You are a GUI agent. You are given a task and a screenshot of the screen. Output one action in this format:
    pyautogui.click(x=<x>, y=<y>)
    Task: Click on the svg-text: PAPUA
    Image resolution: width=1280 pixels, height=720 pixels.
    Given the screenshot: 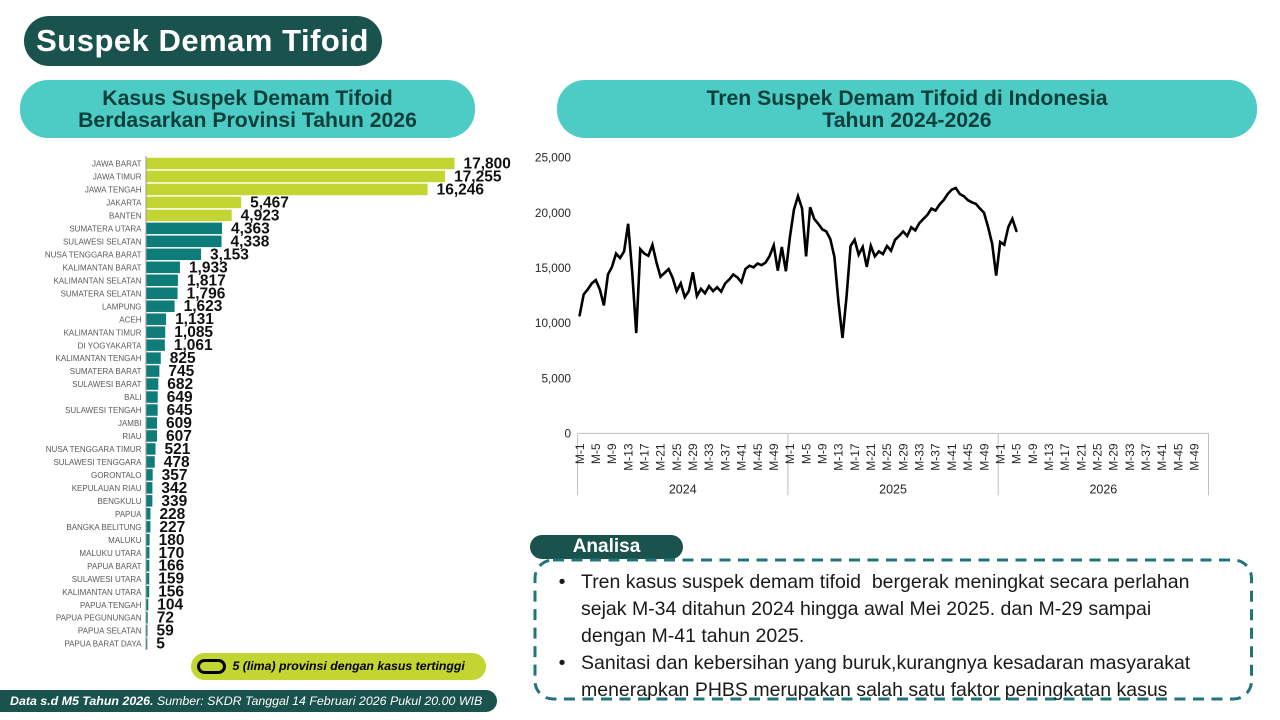 What is the action you would take?
    pyautogui.click(x=128, y=514)
    